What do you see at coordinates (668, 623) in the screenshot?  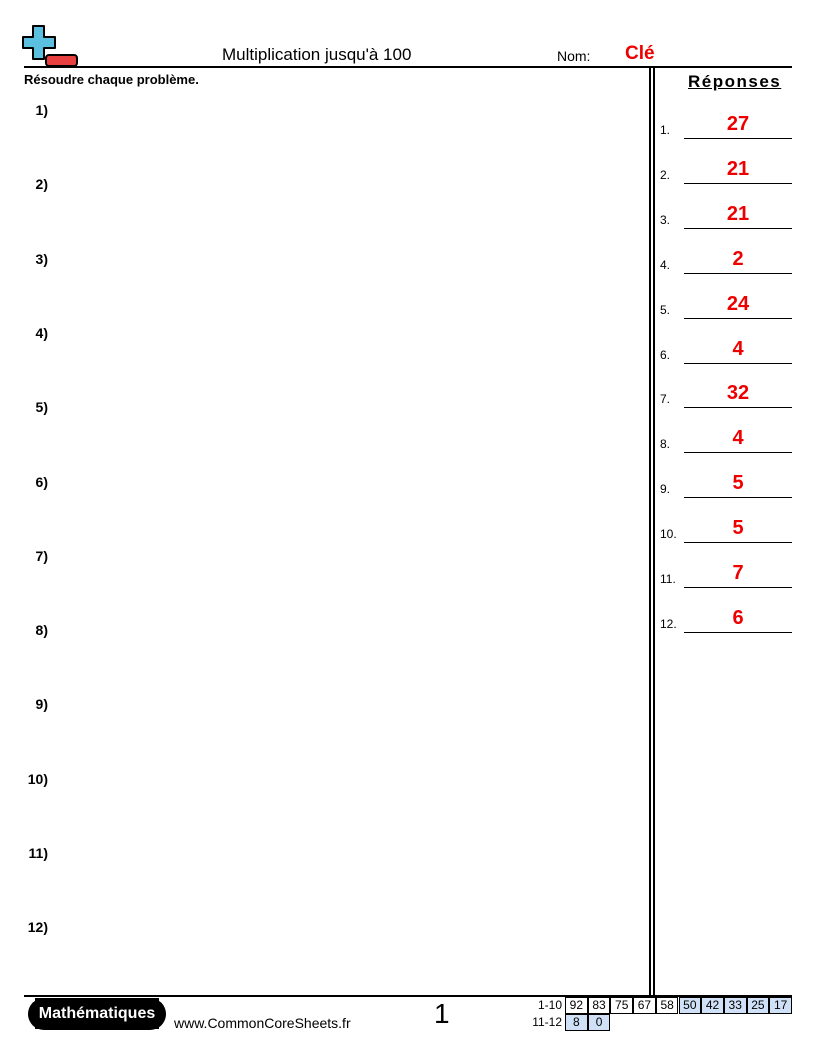 I see `answer-number: 12.` at bounding box center [668, 623].